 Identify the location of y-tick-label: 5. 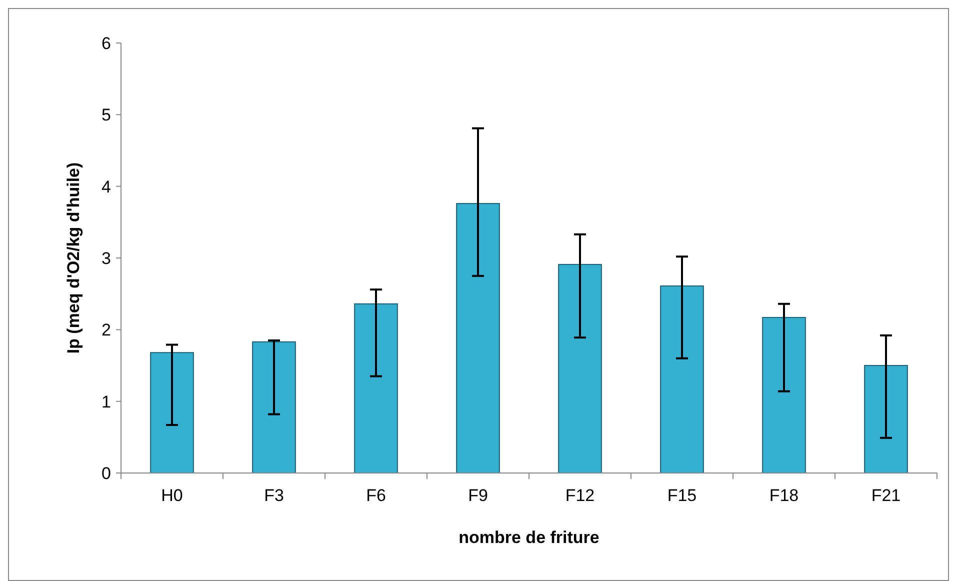
(106, 115).